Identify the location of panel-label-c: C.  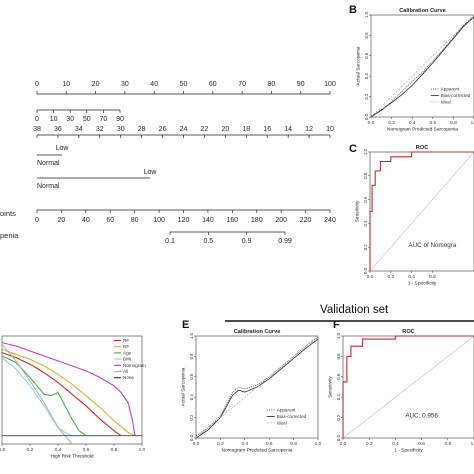
(353, 149).